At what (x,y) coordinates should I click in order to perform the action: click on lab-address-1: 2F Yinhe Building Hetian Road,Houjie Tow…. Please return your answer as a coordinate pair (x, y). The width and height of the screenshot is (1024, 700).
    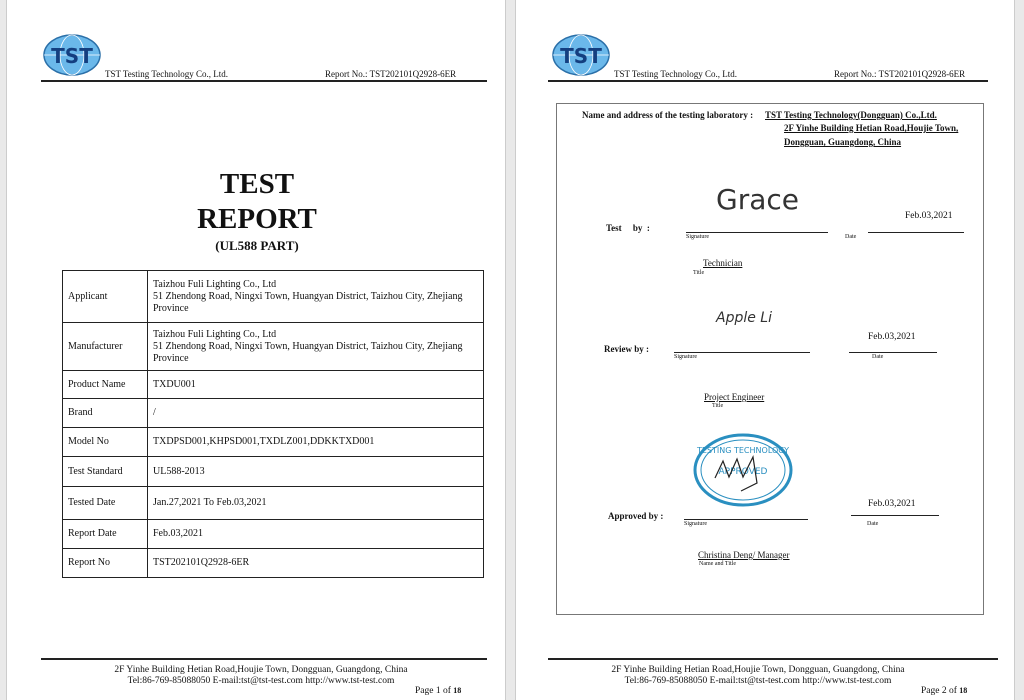
    Looking at the image, I should click on (871, 128).